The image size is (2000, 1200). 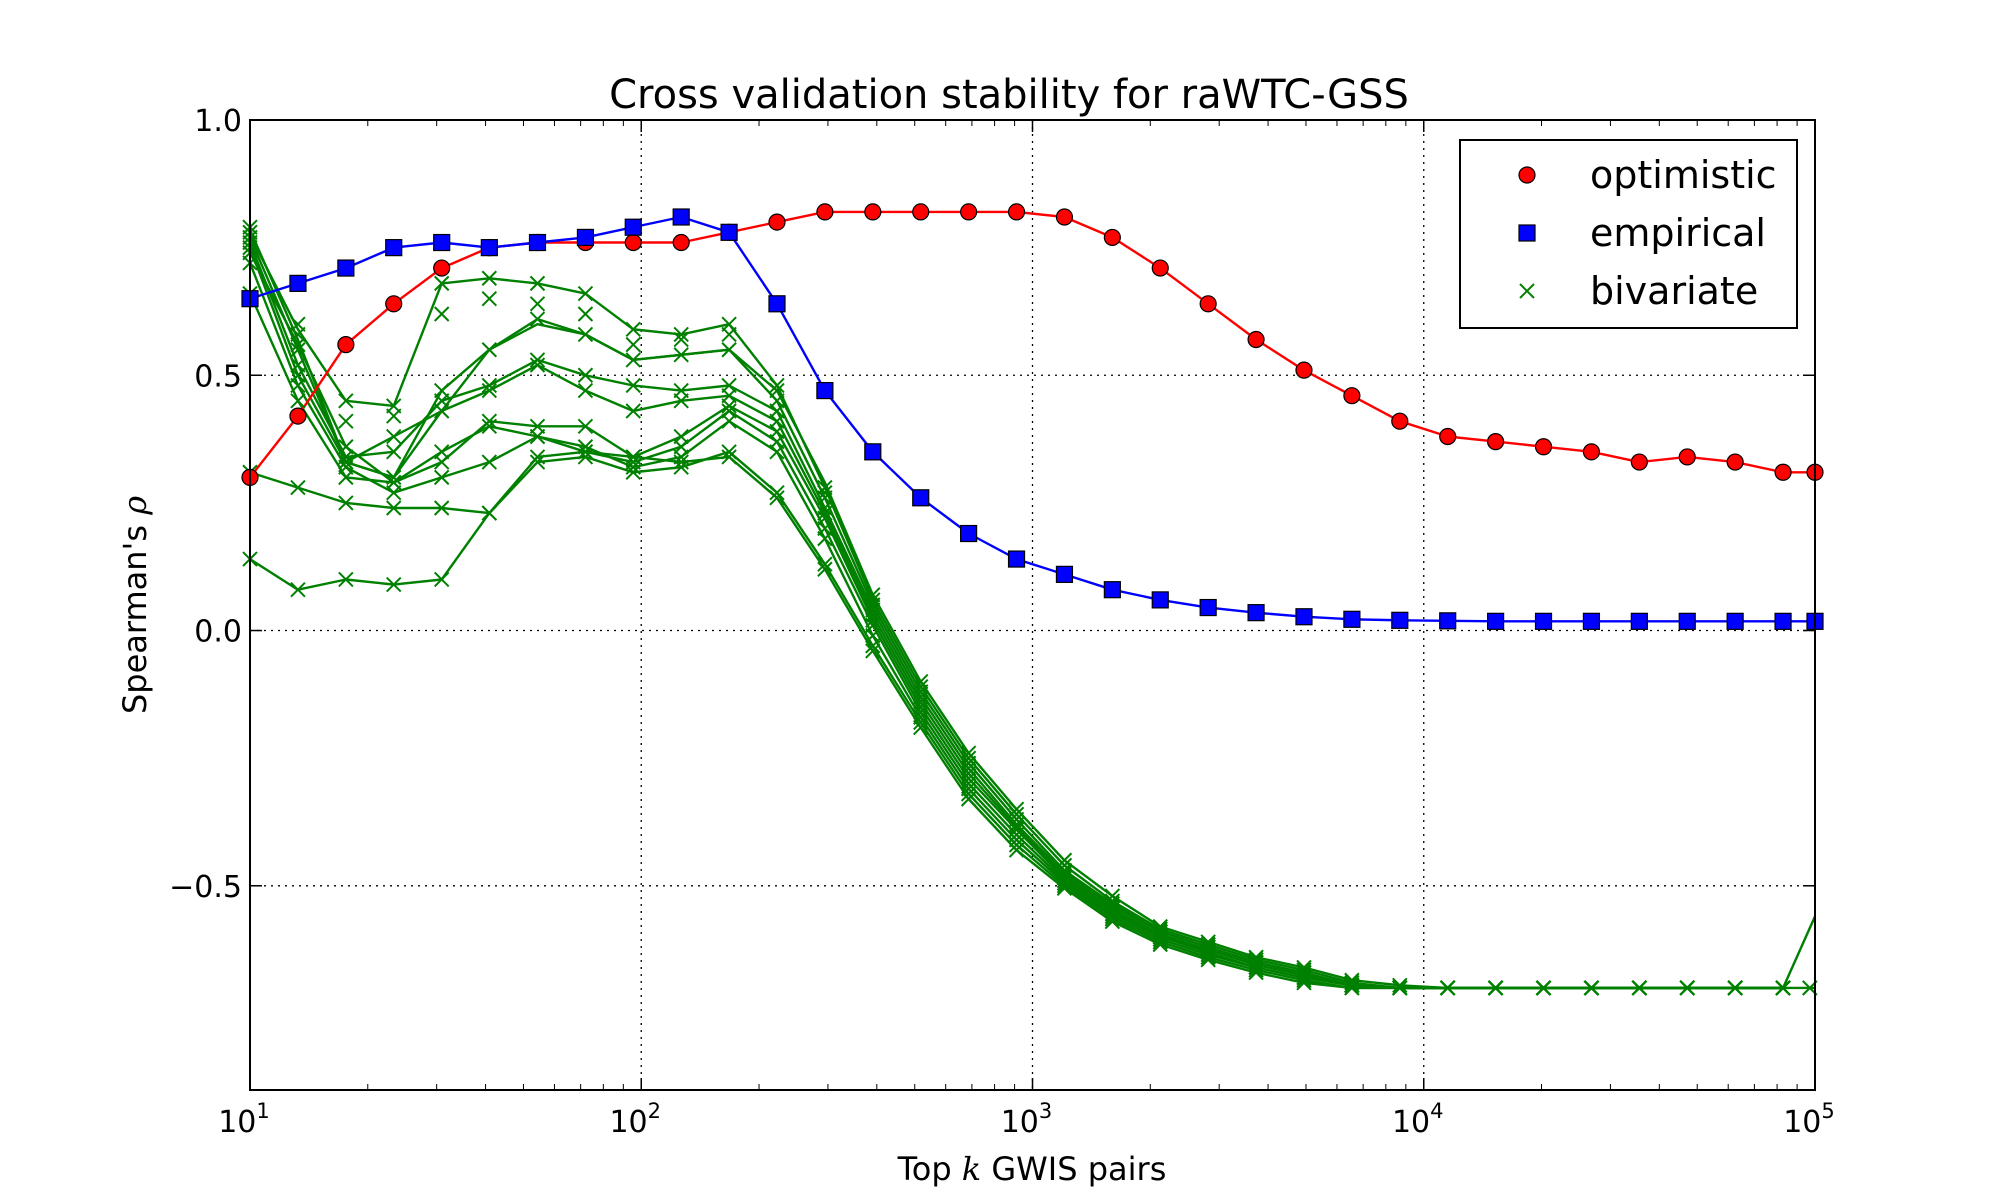 What do you see at coordinates (218, 632) in the screenshot?
I see `y-tick-label: 0.0` at bounding box center [218, 632].